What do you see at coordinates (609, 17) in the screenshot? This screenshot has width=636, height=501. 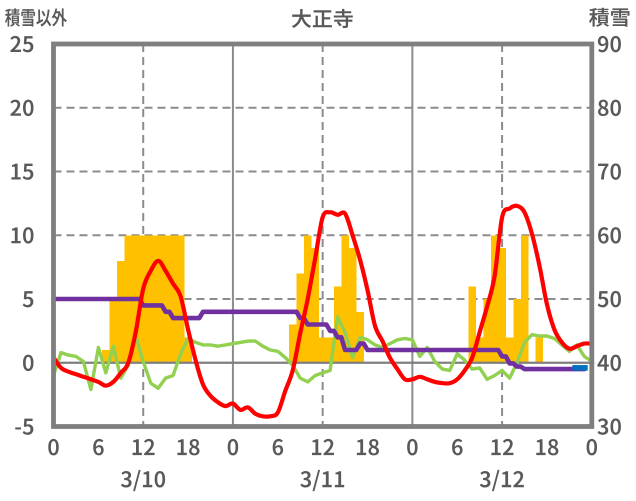 I see `right-axis-title` at bounding box center [609, 17].